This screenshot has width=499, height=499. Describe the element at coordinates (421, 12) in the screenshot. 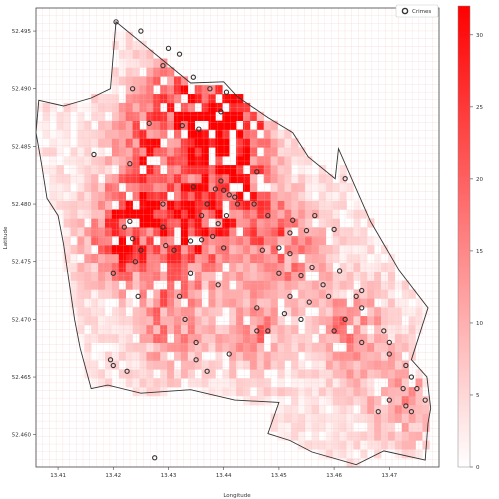

I see `legend-label: Crimes` at that location.